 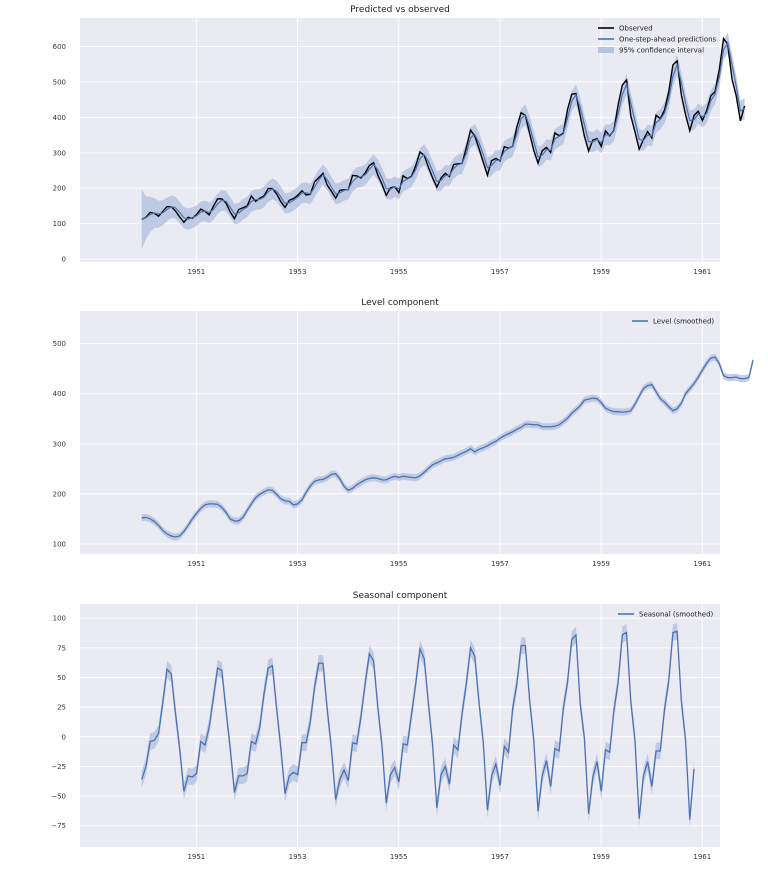 I want to click on legend-predictions-label: One-step-ahead predictions, so click(x=668, y=40).